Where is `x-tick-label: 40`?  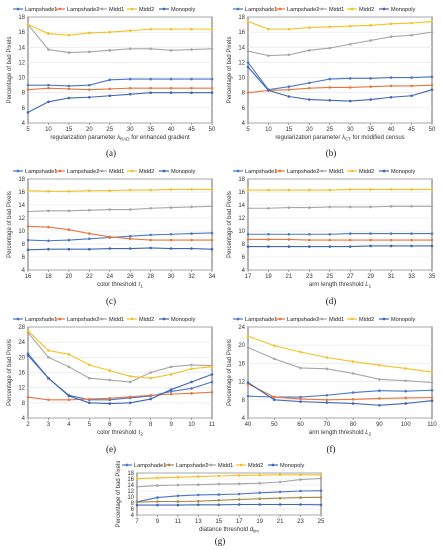 x-tick-label: 40 is located at coordinates (248, 425).